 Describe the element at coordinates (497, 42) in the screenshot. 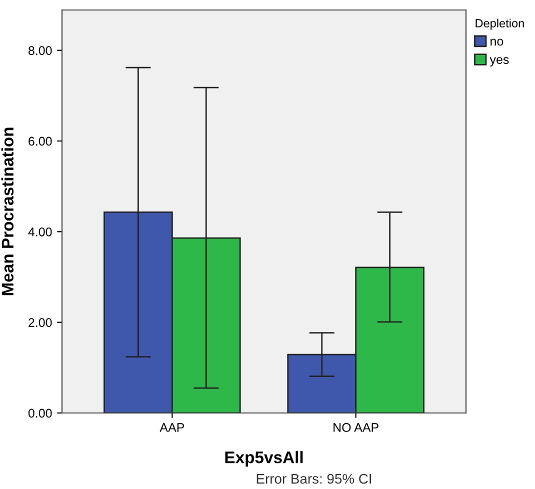

I see `legend-label: no` at that location.